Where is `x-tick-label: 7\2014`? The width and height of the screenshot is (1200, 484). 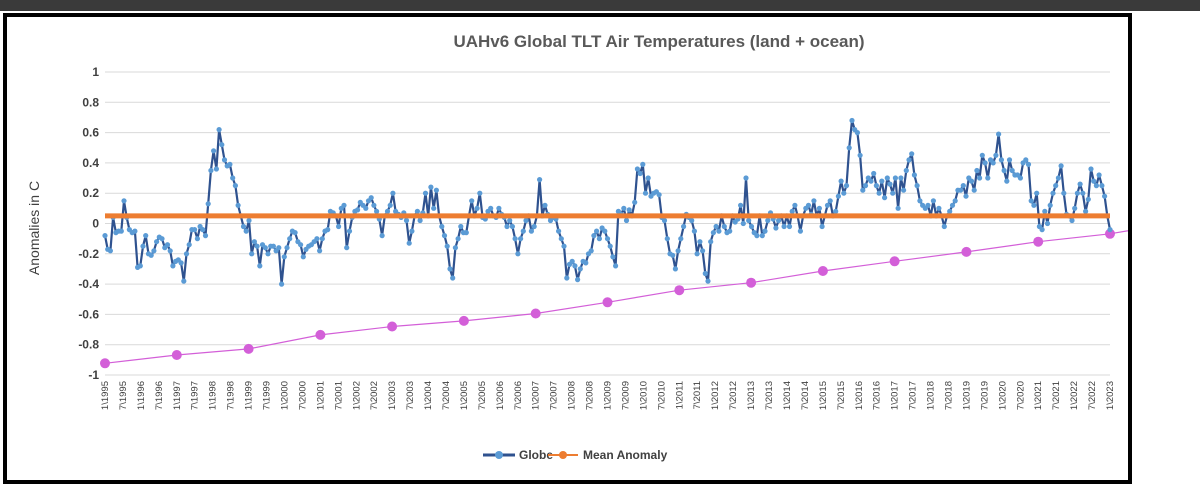
x-tick-label: 7\2014 is located at coordinates (805, 395).